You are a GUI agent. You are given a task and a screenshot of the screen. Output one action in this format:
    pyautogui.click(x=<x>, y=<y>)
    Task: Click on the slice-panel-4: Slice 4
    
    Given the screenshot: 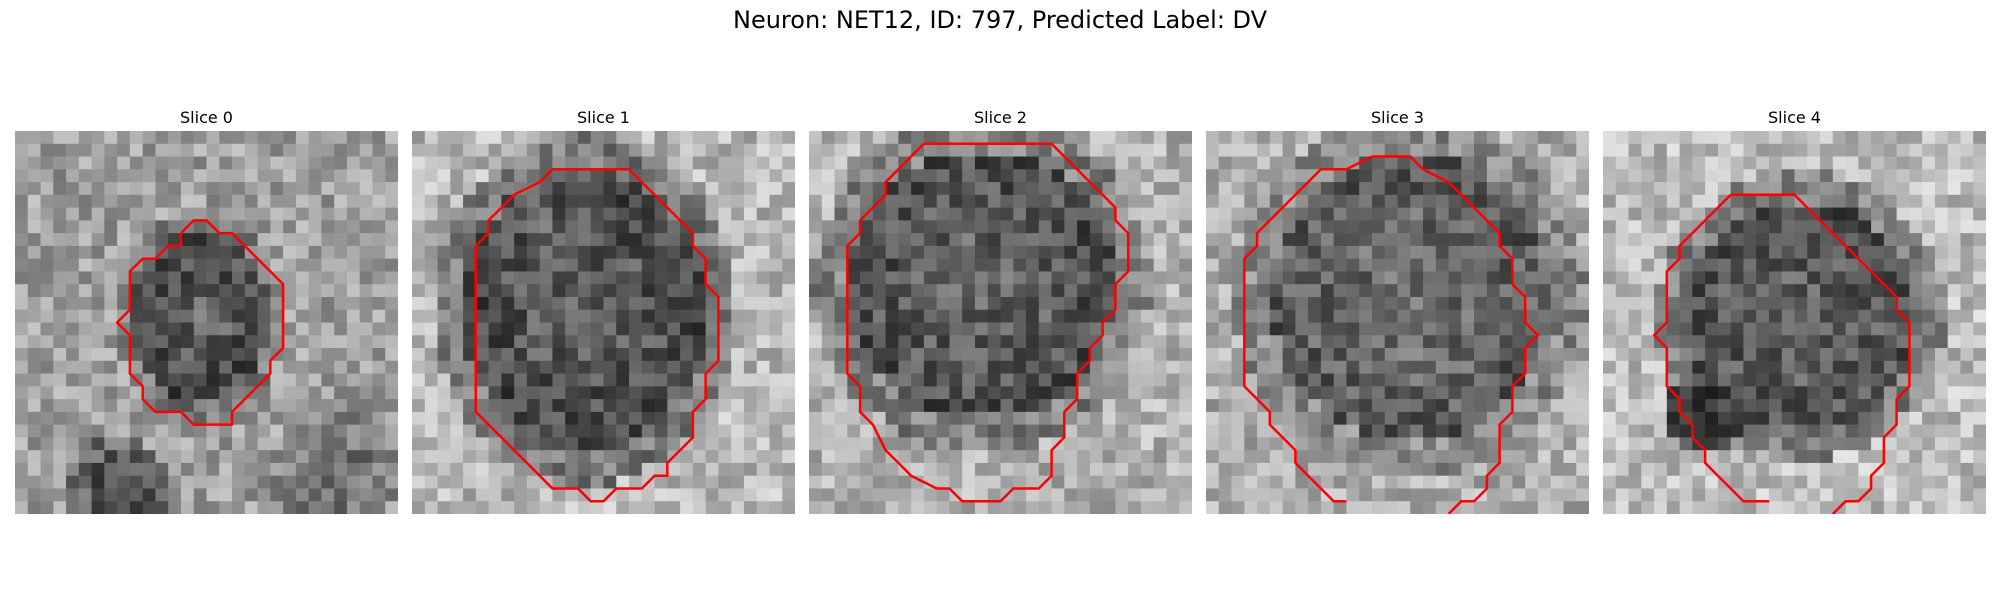 What is the action you would take?
    pyautogui.click(x=1794, y=309)
    